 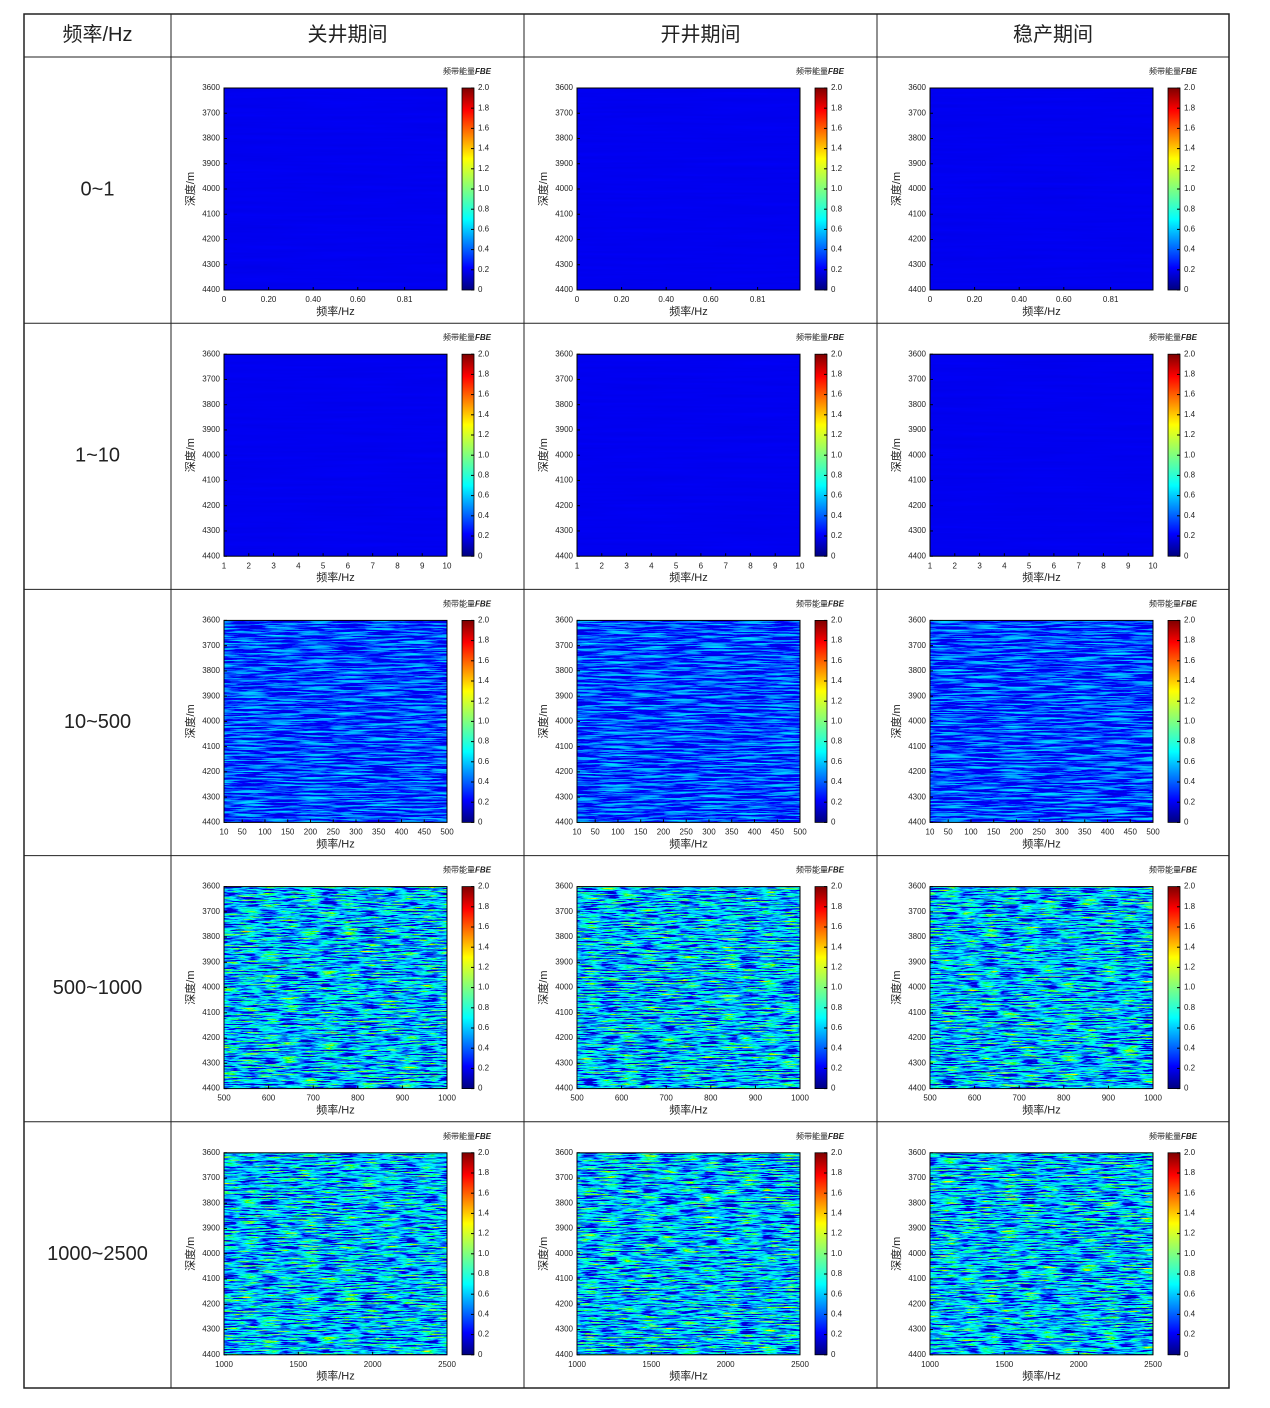 What do you see at coordinates (348, 565) in the screenshot?
I see `x-tick-label: 6` at bounding box center [348, 565].